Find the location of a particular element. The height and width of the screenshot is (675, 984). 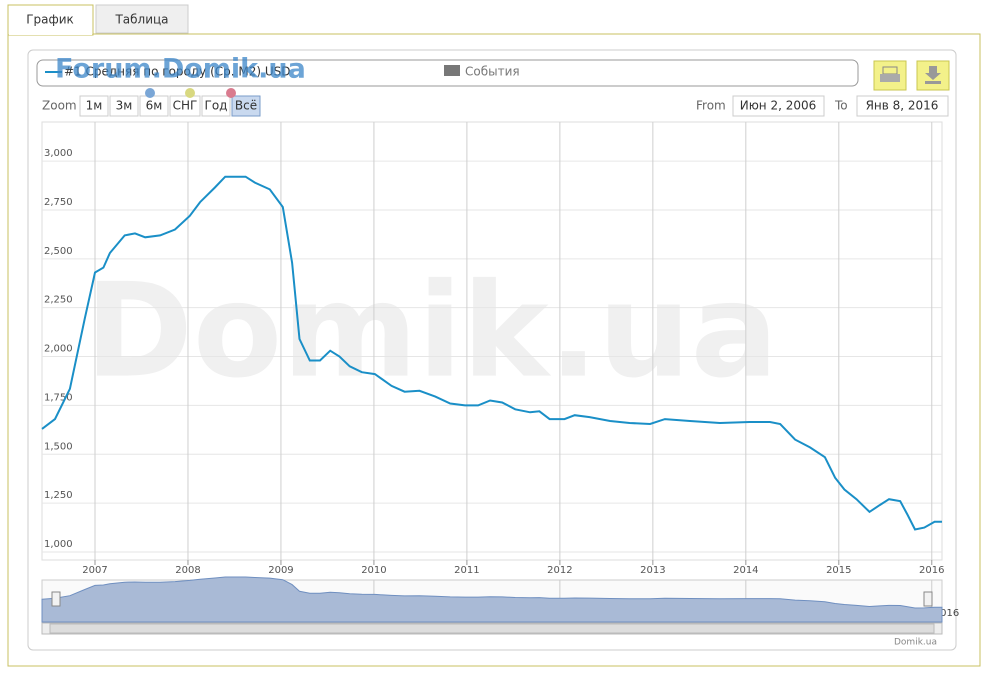

x-tick-label: 2009 is located at coordinates (280, 570).